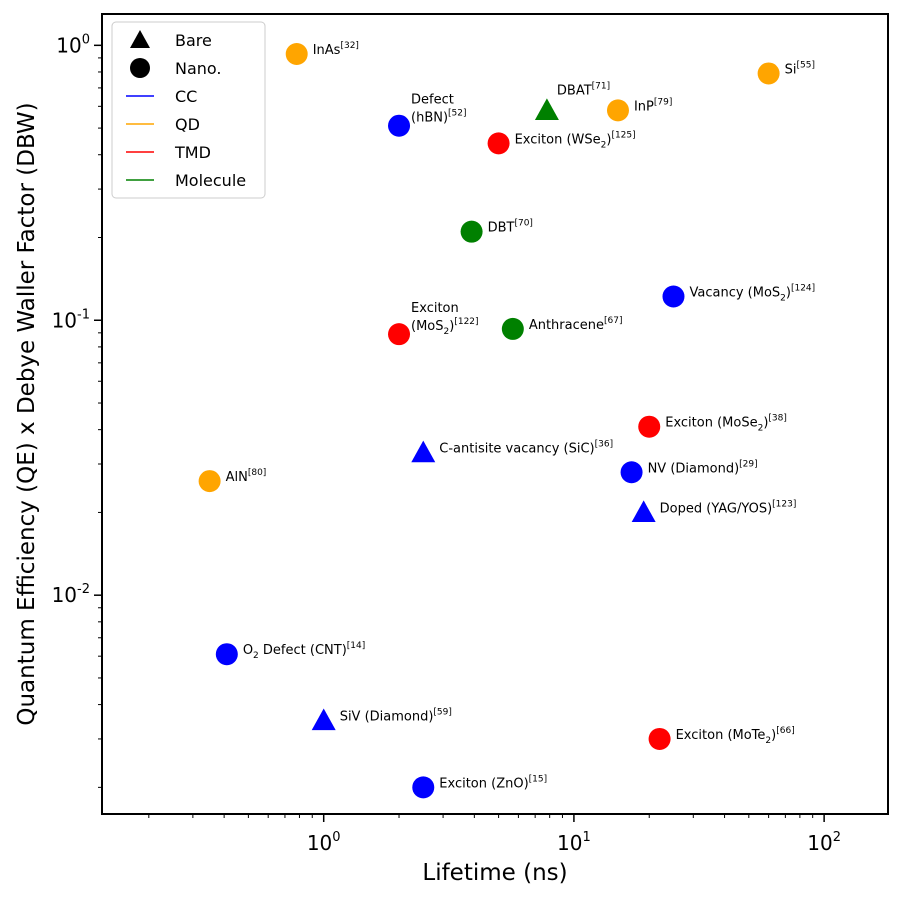  I want to click on point-c-antisite-vacancy-sic-triangle, so click(423, 451).